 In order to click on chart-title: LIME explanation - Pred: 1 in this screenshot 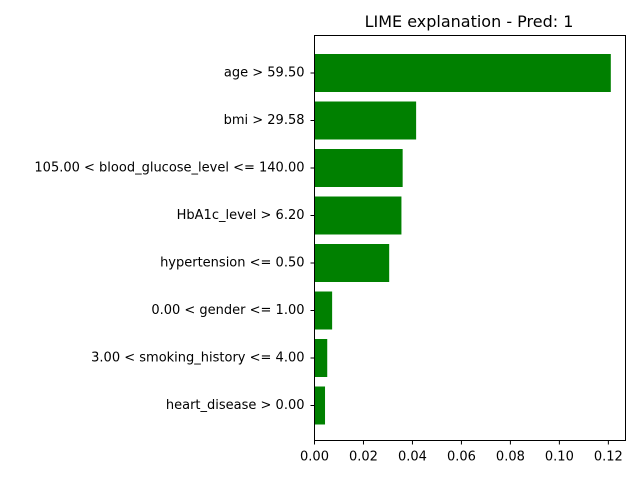, I will do `click(469, 21)`.